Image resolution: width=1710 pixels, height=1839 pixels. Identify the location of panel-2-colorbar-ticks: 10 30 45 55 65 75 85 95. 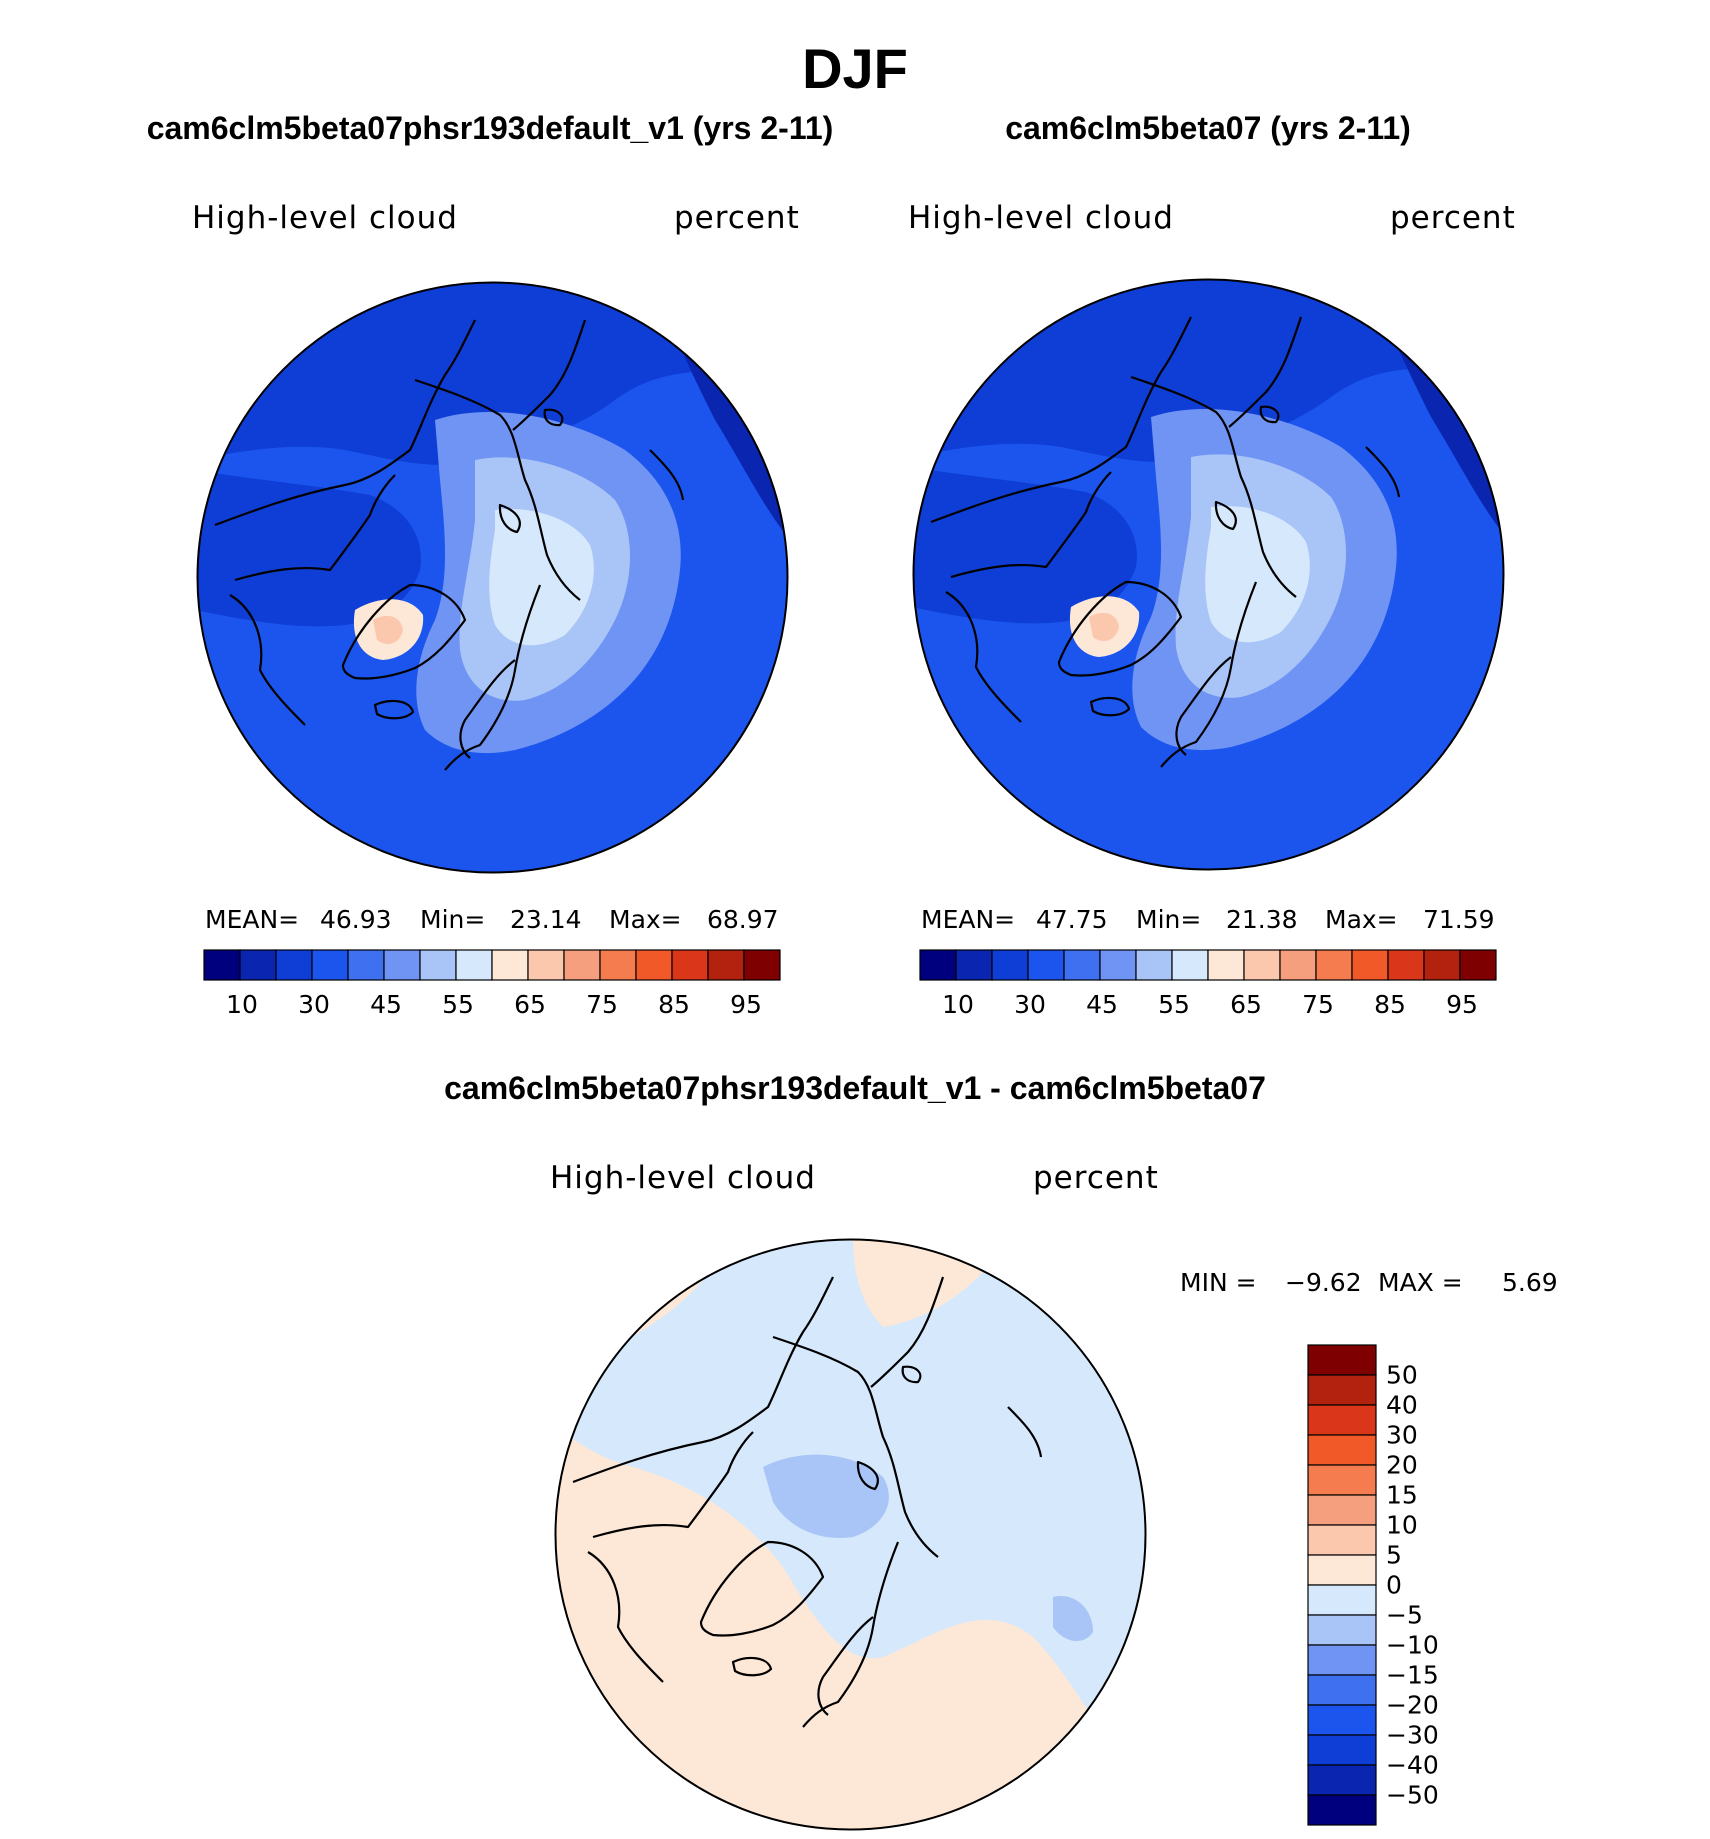
(1208, 1005).